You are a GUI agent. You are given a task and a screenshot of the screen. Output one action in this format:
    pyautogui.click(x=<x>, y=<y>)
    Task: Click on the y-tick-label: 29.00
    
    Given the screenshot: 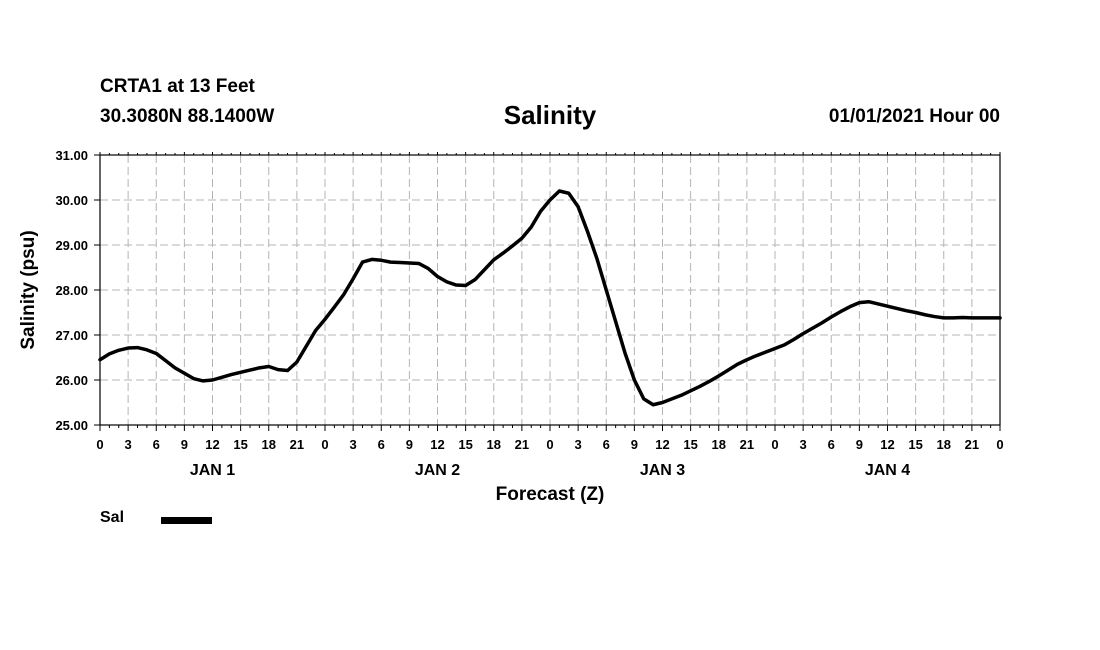 What is the action you would take?
    pyautogui.click(x=71, y=245)
    